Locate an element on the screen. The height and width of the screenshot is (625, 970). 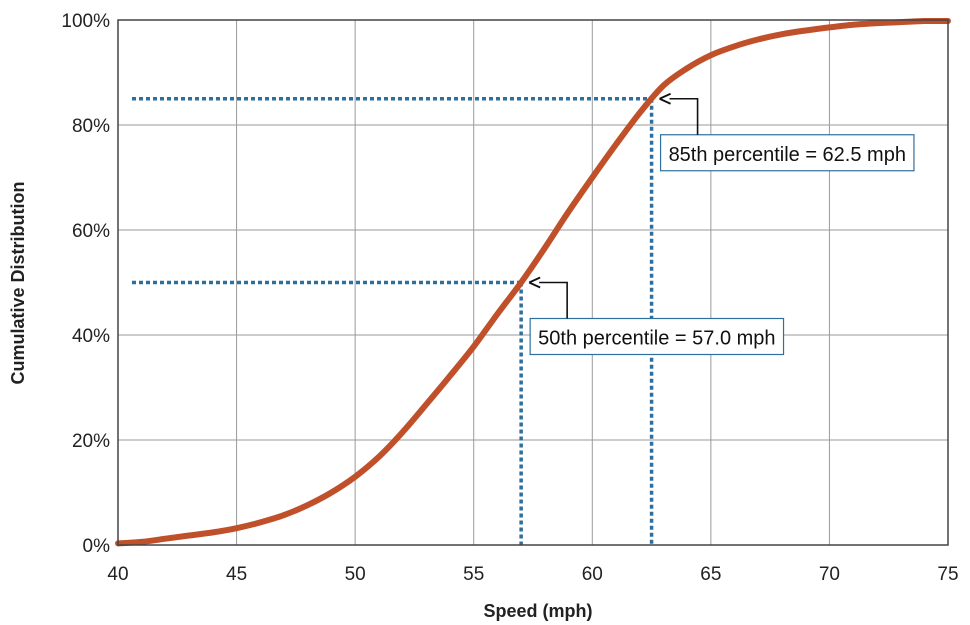
y-tick-label: 100% is located at coordinates (85, 21).